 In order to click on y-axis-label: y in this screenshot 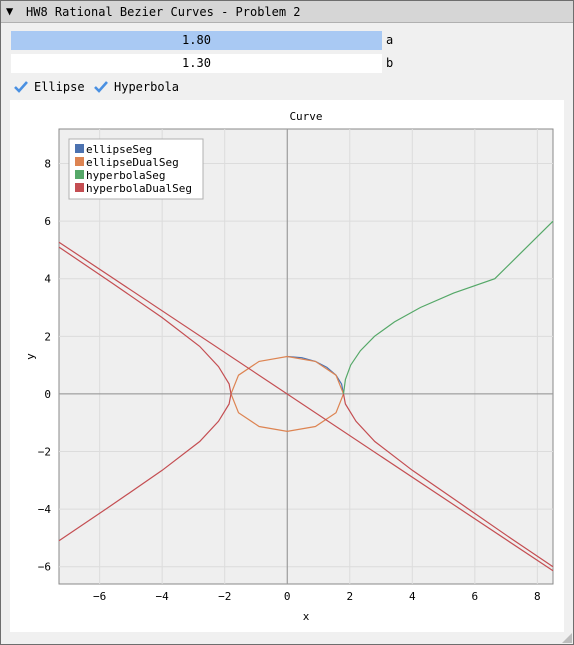, I will do `click(30, 356)`.